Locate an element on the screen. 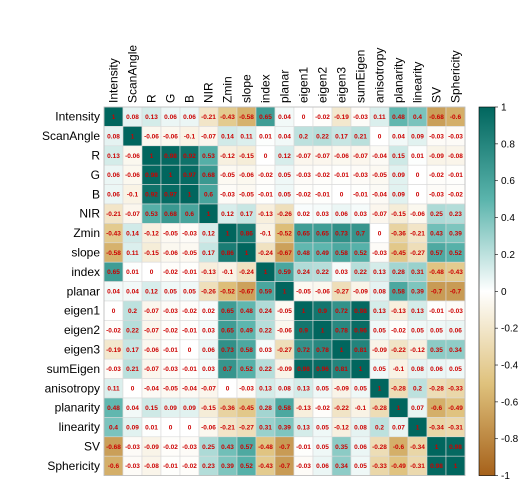 The width and height of the screenshot is (532, 500). column-label: planar is located at coordinates (285, 86).